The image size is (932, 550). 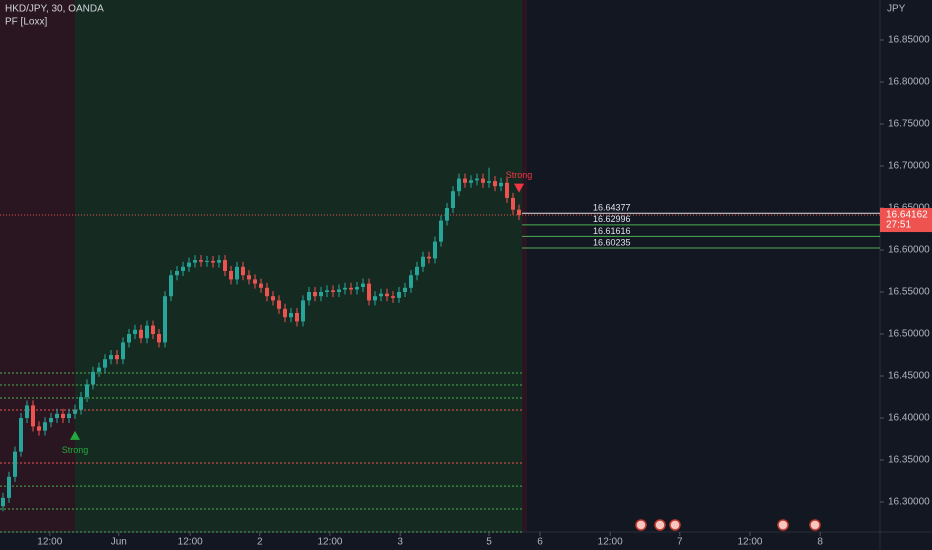 I want to click on y-tick-label: 16.80000, so click(x=909, y=82).